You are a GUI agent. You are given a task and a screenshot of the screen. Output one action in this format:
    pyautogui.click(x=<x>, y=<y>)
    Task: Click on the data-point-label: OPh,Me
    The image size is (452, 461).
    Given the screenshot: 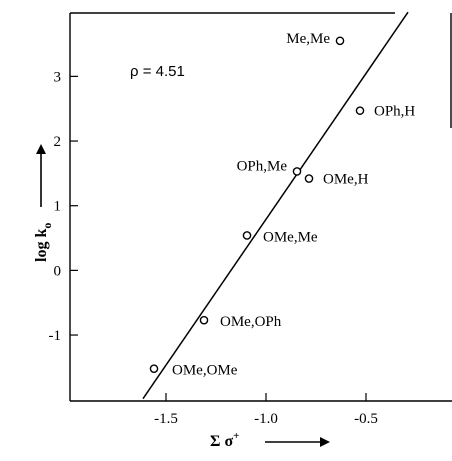 What is the action you would take?
    pyautogui.click(x=262, y=166)
    